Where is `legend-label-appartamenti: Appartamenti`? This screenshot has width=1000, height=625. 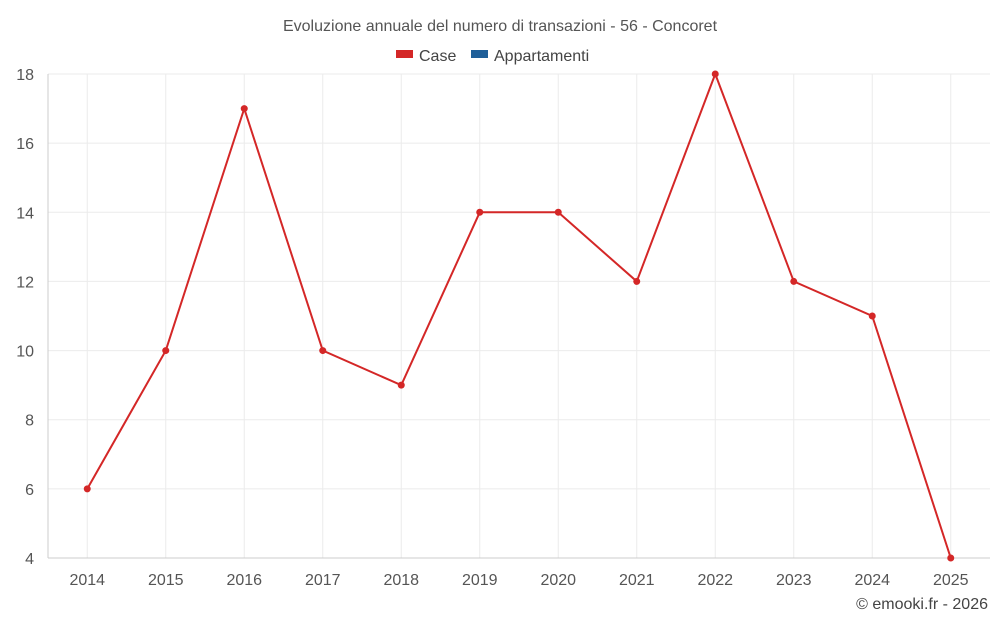 legend-label-appartamenti: Appartamenti is located at coordinates (541, 56).